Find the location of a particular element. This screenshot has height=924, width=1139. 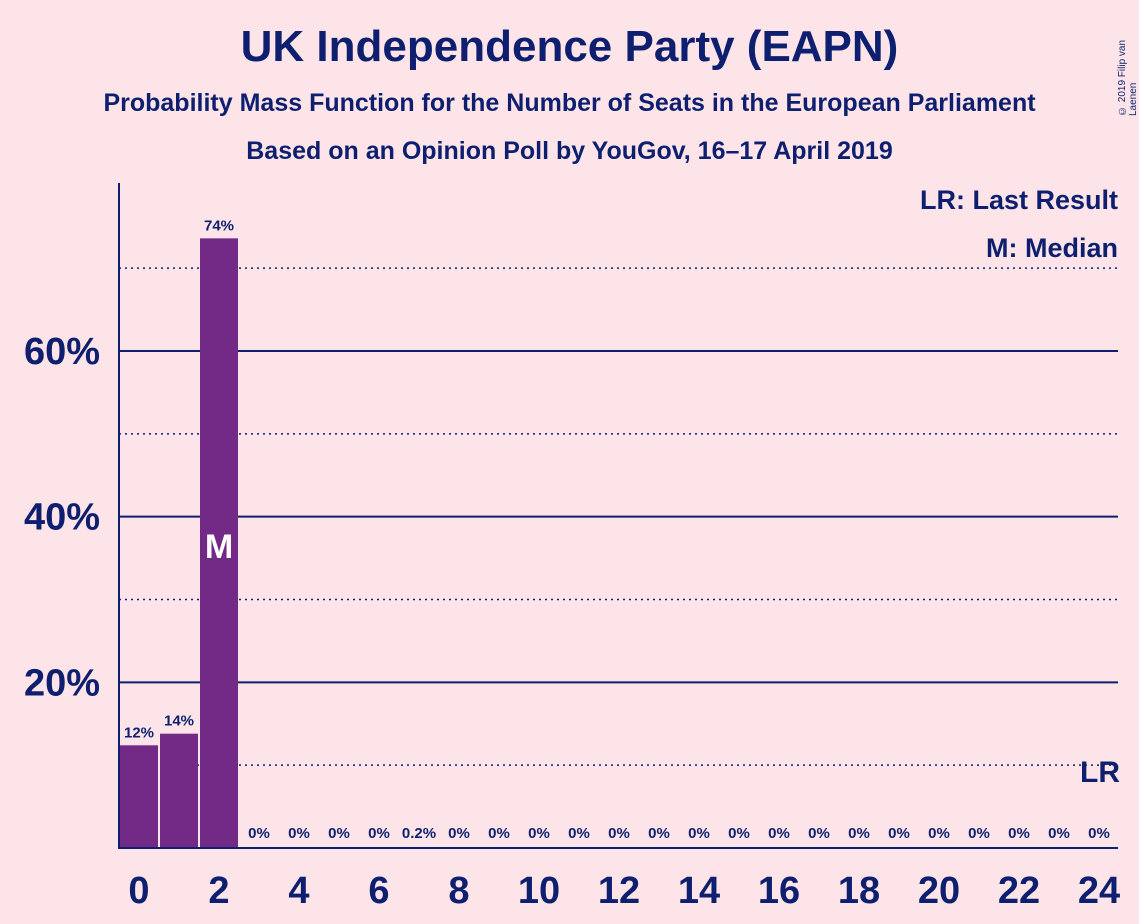

chart-title: UK Independence Party (EAPN) is located at coordinates (569, 46).